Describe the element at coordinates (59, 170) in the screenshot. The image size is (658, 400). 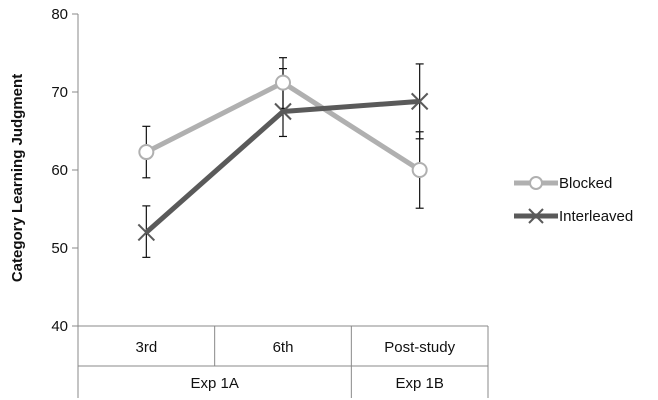
I see `y-tick-label: 60` at that location.